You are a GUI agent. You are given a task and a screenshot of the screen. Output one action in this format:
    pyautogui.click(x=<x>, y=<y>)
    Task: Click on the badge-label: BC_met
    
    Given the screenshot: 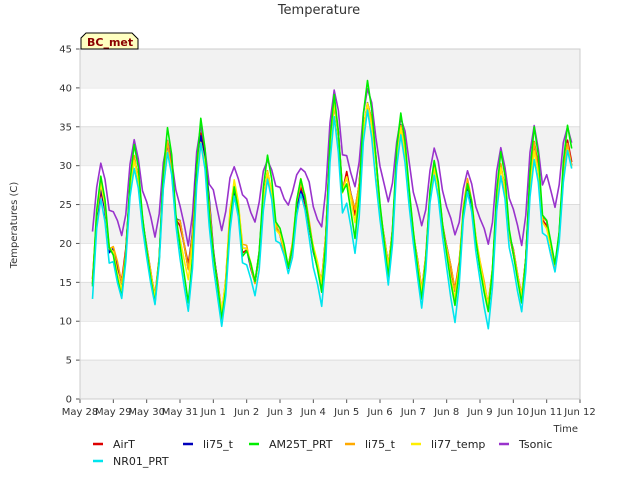 What is the action you would take?
    pyautogui.click(x=110, y=42)
    